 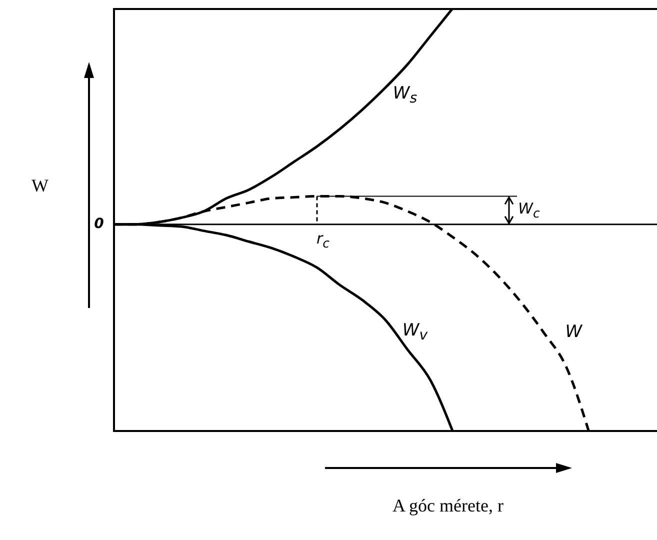 What do you see at coordinates (448, 506) in the screenshot?
I see `x-axis-title: A góc mérete, r` at bounding box center [448, 506].